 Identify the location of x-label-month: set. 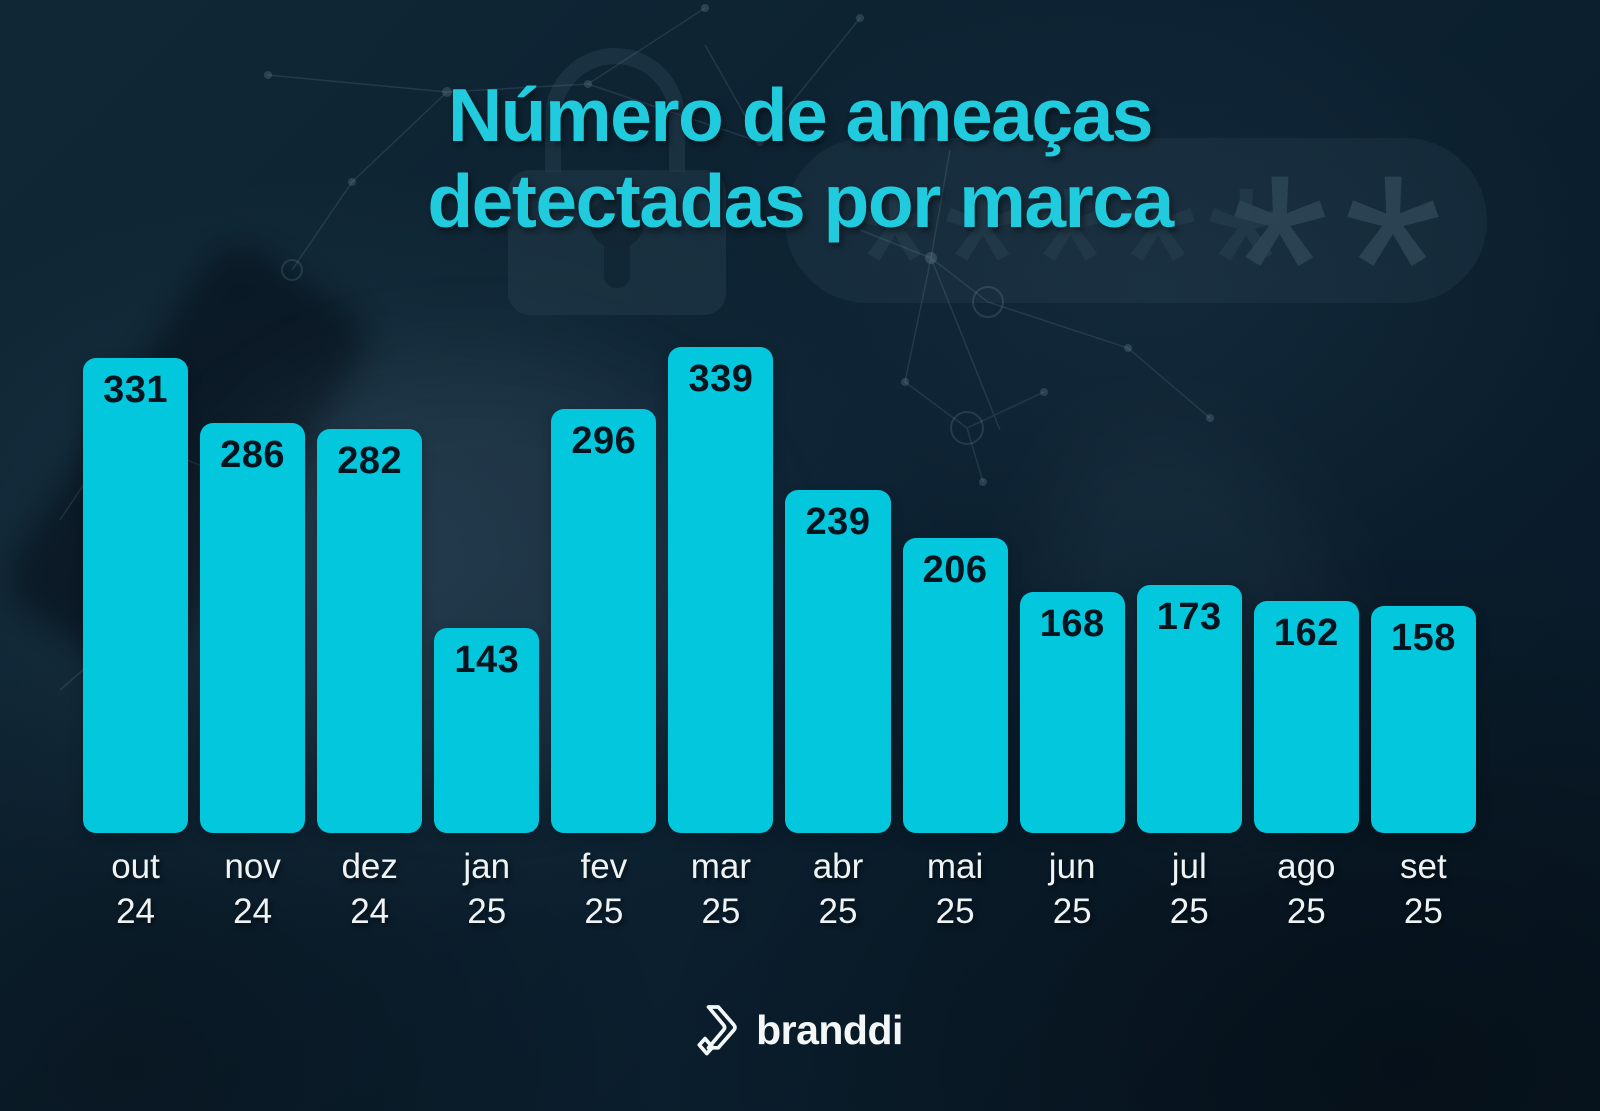
(1423, 866).